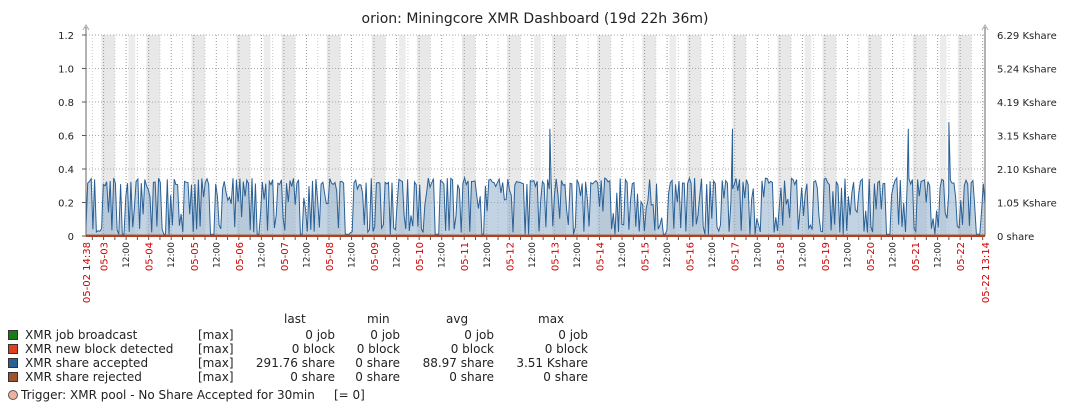 The image size is (1071, 410). Describe the element at coordinates (736, 256) in the screenshot. I see `x-day-label: 05-17` at that location.